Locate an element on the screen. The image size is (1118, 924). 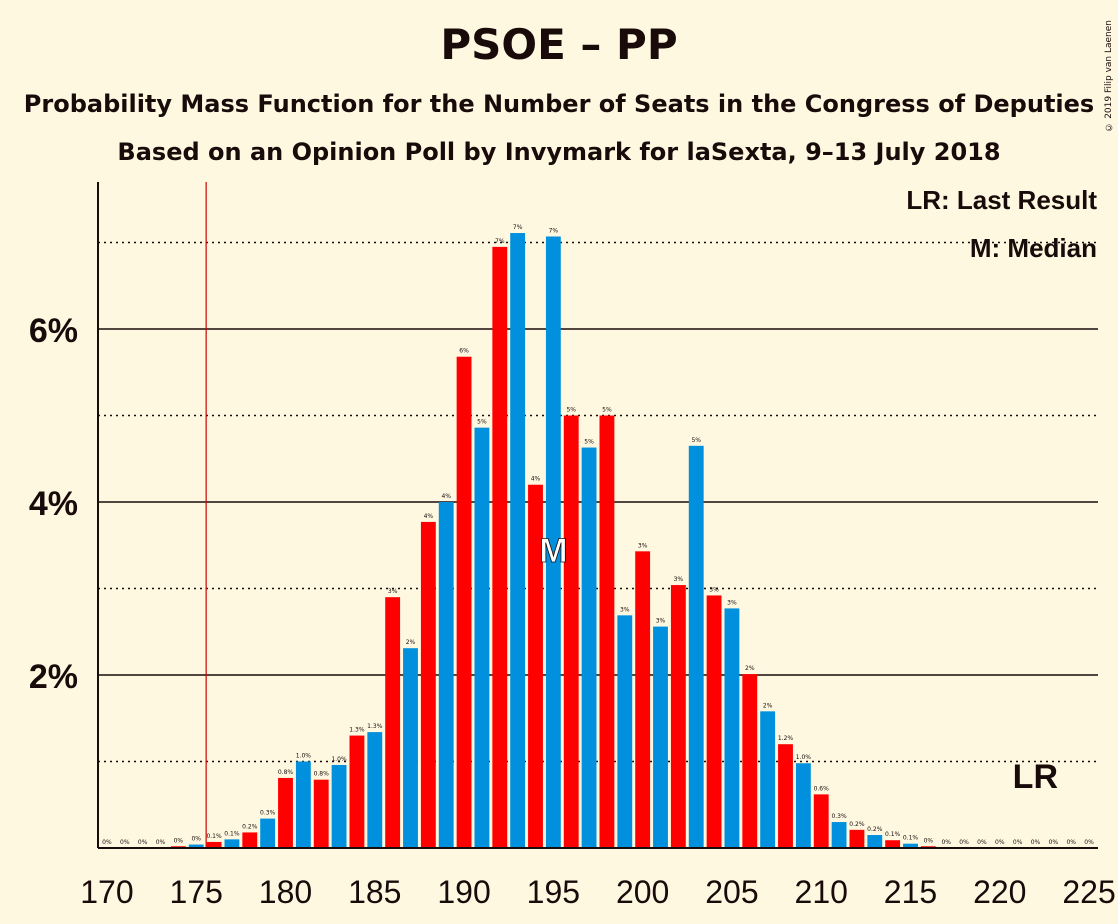
x-tick-label: 195 is located at coordinates (553, 892).